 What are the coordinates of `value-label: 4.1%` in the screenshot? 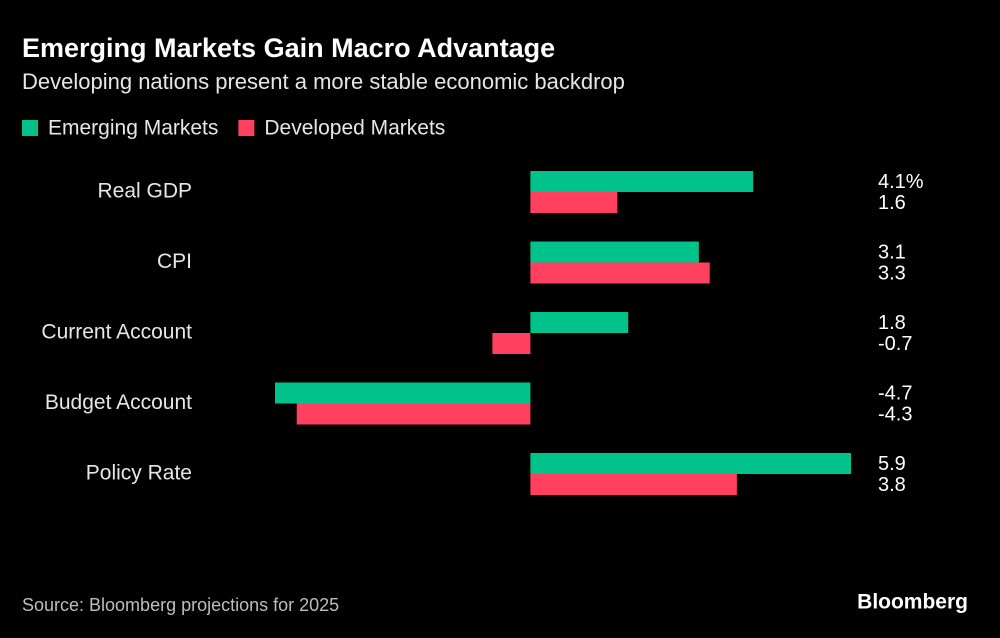 It's located at (901, 182).